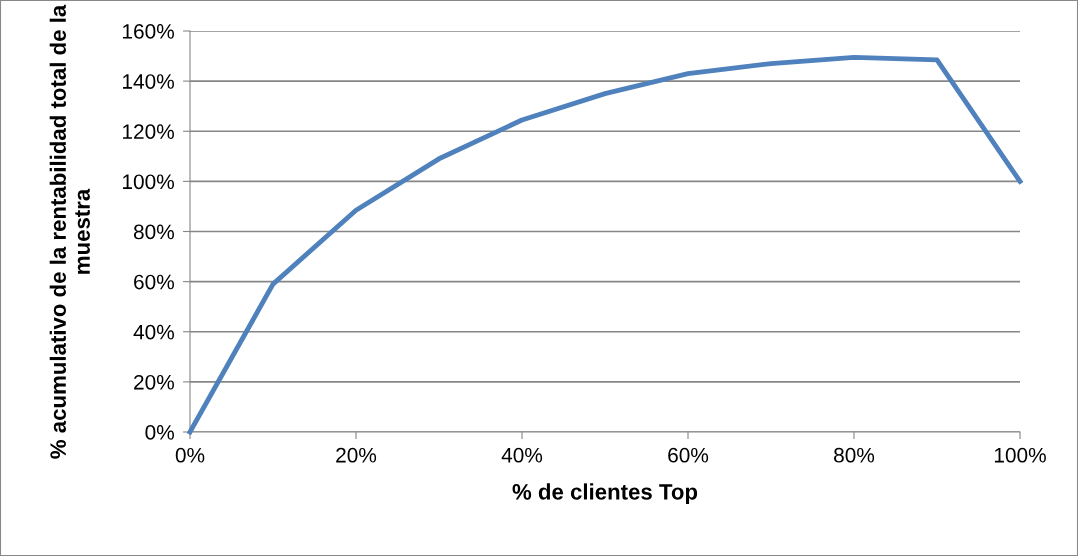 This screenshot has width=1078, height=556. I want to click on y-axis-title: % acumulativo de la rentabilidad total de la muestra, so click(69, 231).